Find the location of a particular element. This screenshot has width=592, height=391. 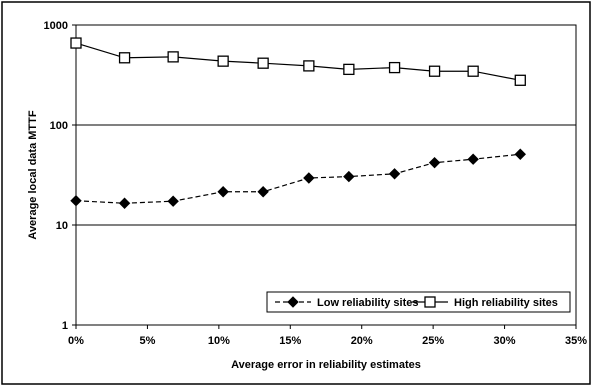

y-tick-label: 100 is located at coordinates (59, 126).